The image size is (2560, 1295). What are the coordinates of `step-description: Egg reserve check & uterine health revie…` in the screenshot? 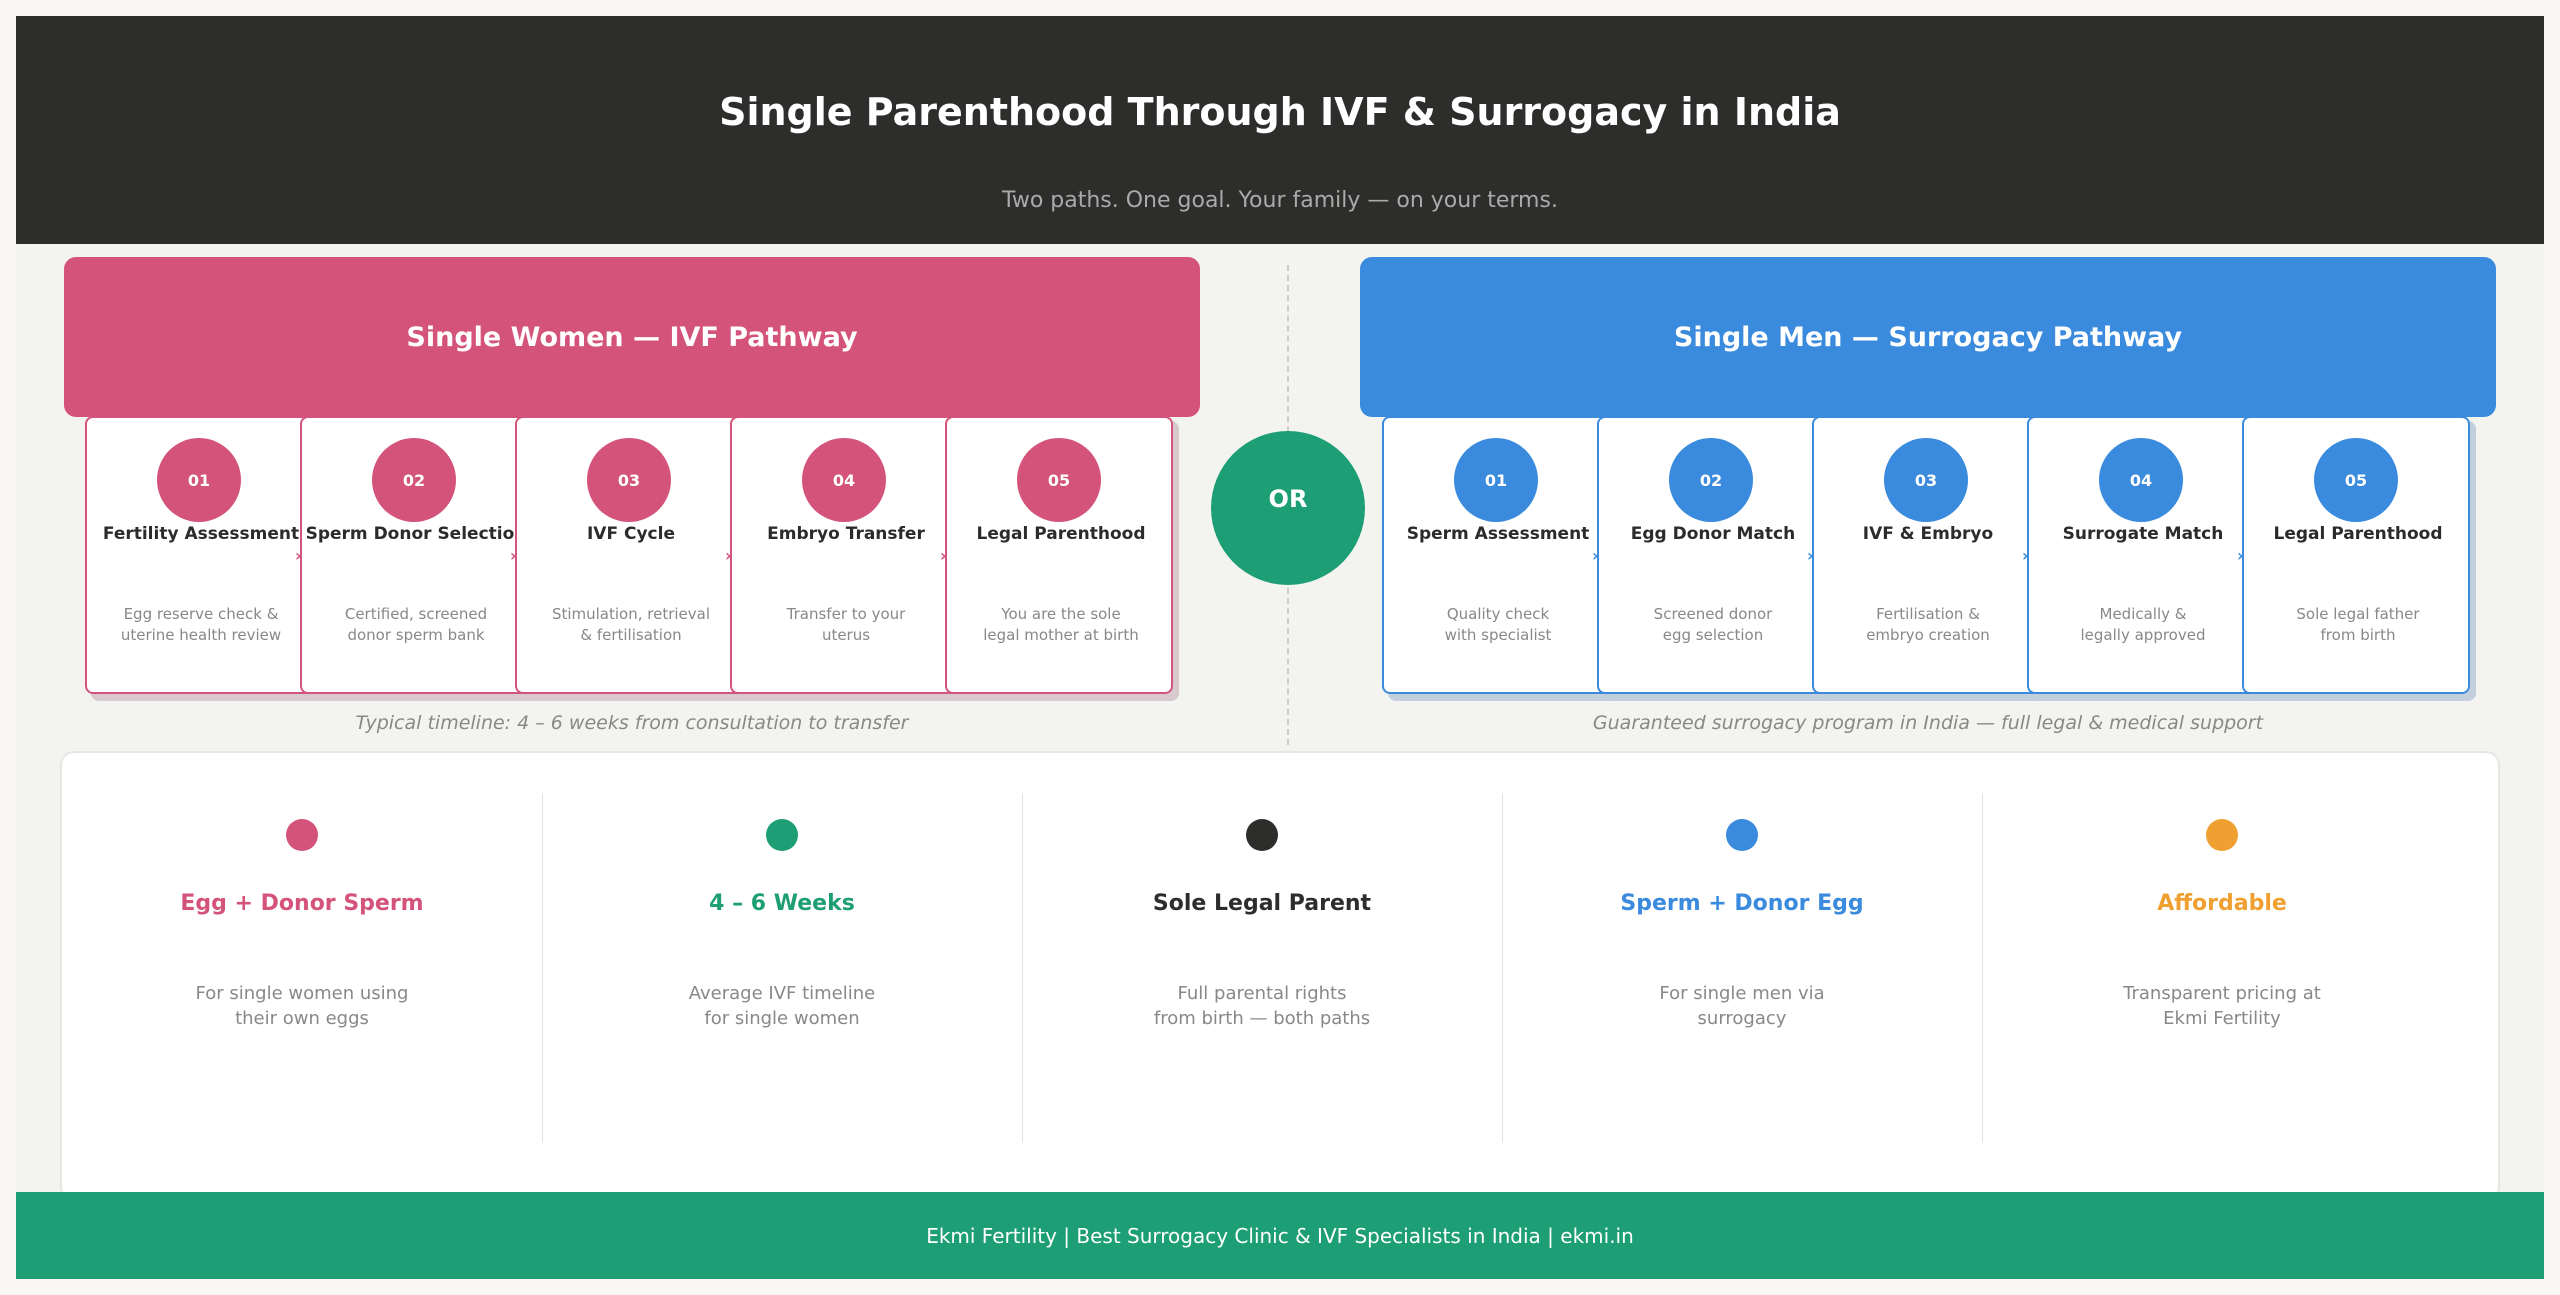 It's located at (201, 624).